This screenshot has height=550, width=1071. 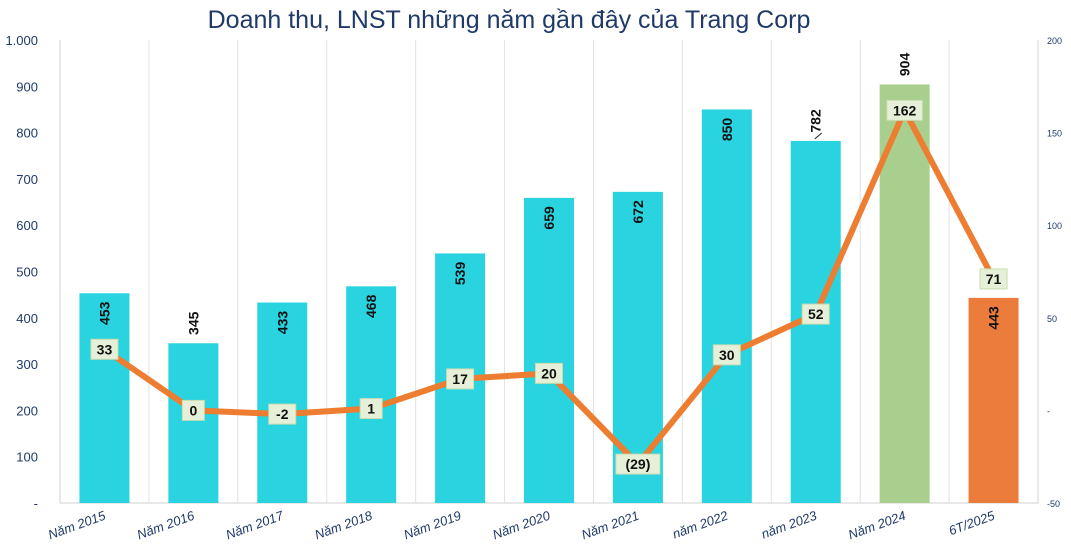 I want to click on revenue-bar-label: 672, so click(x=638, y=212).